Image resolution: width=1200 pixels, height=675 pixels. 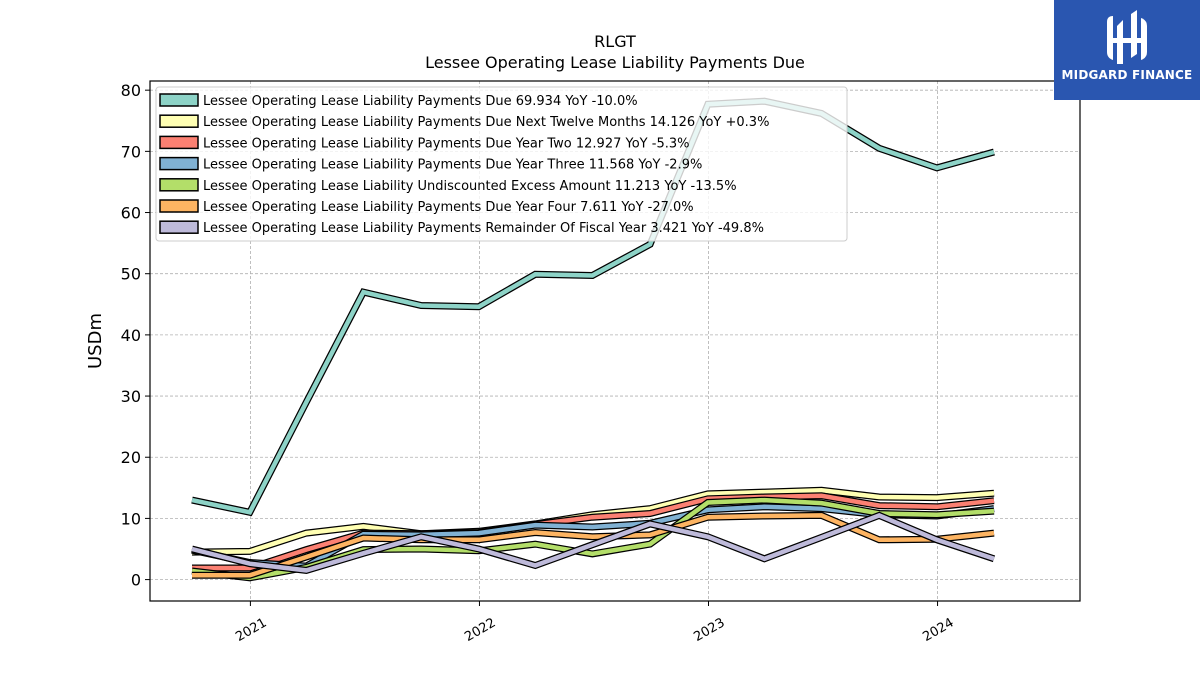 I want to click on legend-box, so click(x=501, y=164).